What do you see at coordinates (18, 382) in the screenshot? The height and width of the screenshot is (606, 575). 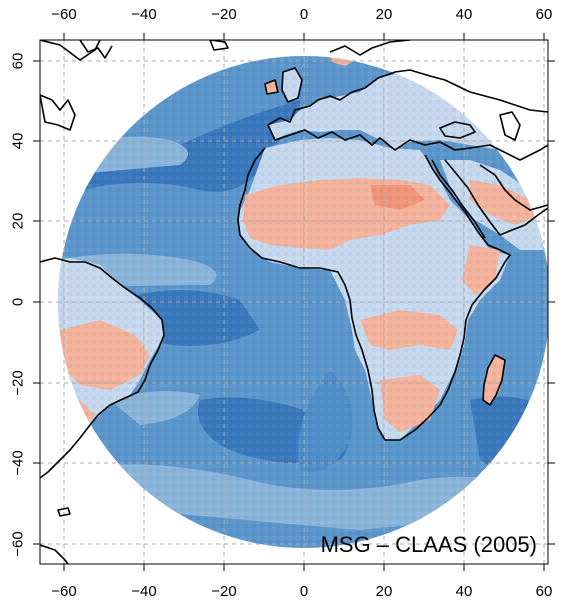 I see `left-tick-label: −20` at bounding box center [18, 382].